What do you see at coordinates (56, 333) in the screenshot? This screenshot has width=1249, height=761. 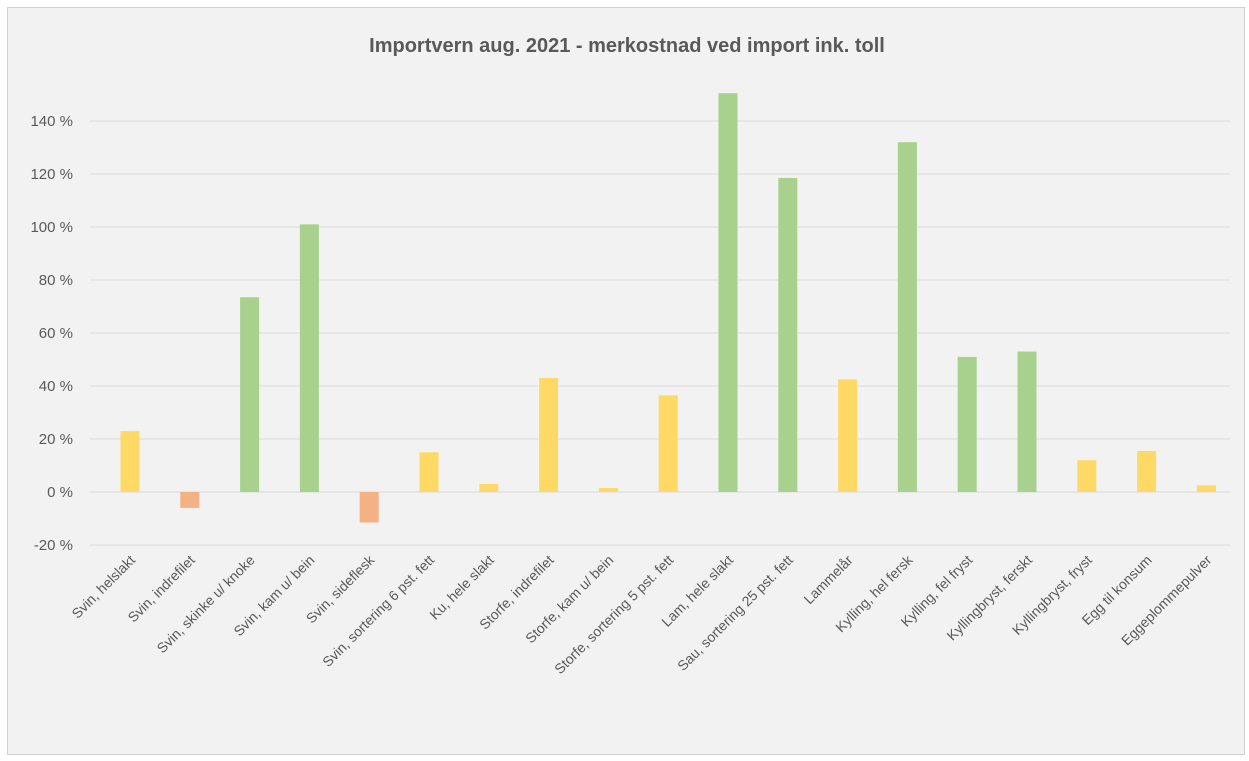 I see `y-tick-label: 60 %` at bounding box center [56, 333].